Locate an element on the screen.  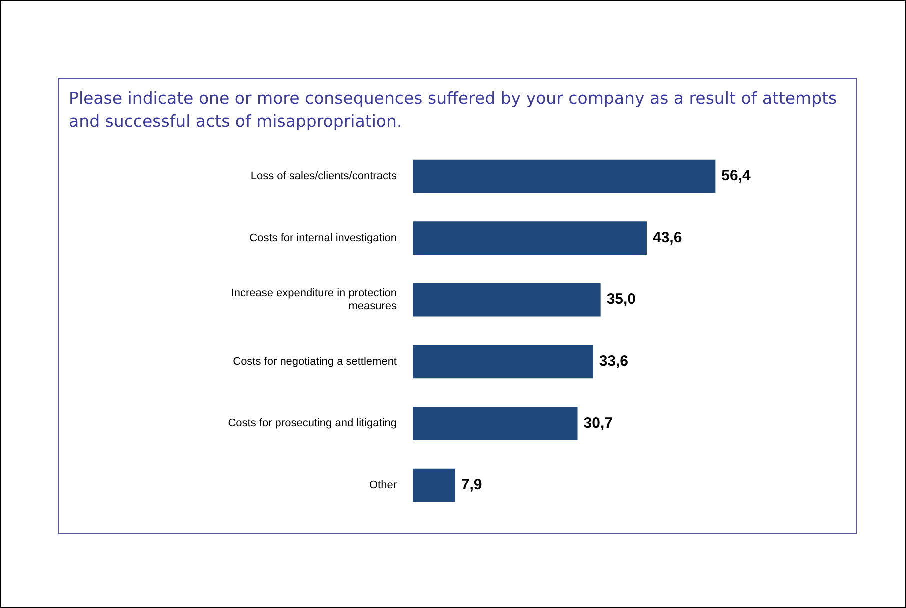
y-tick-label: Costs for internal investigation is located at coordinates (323, 238).